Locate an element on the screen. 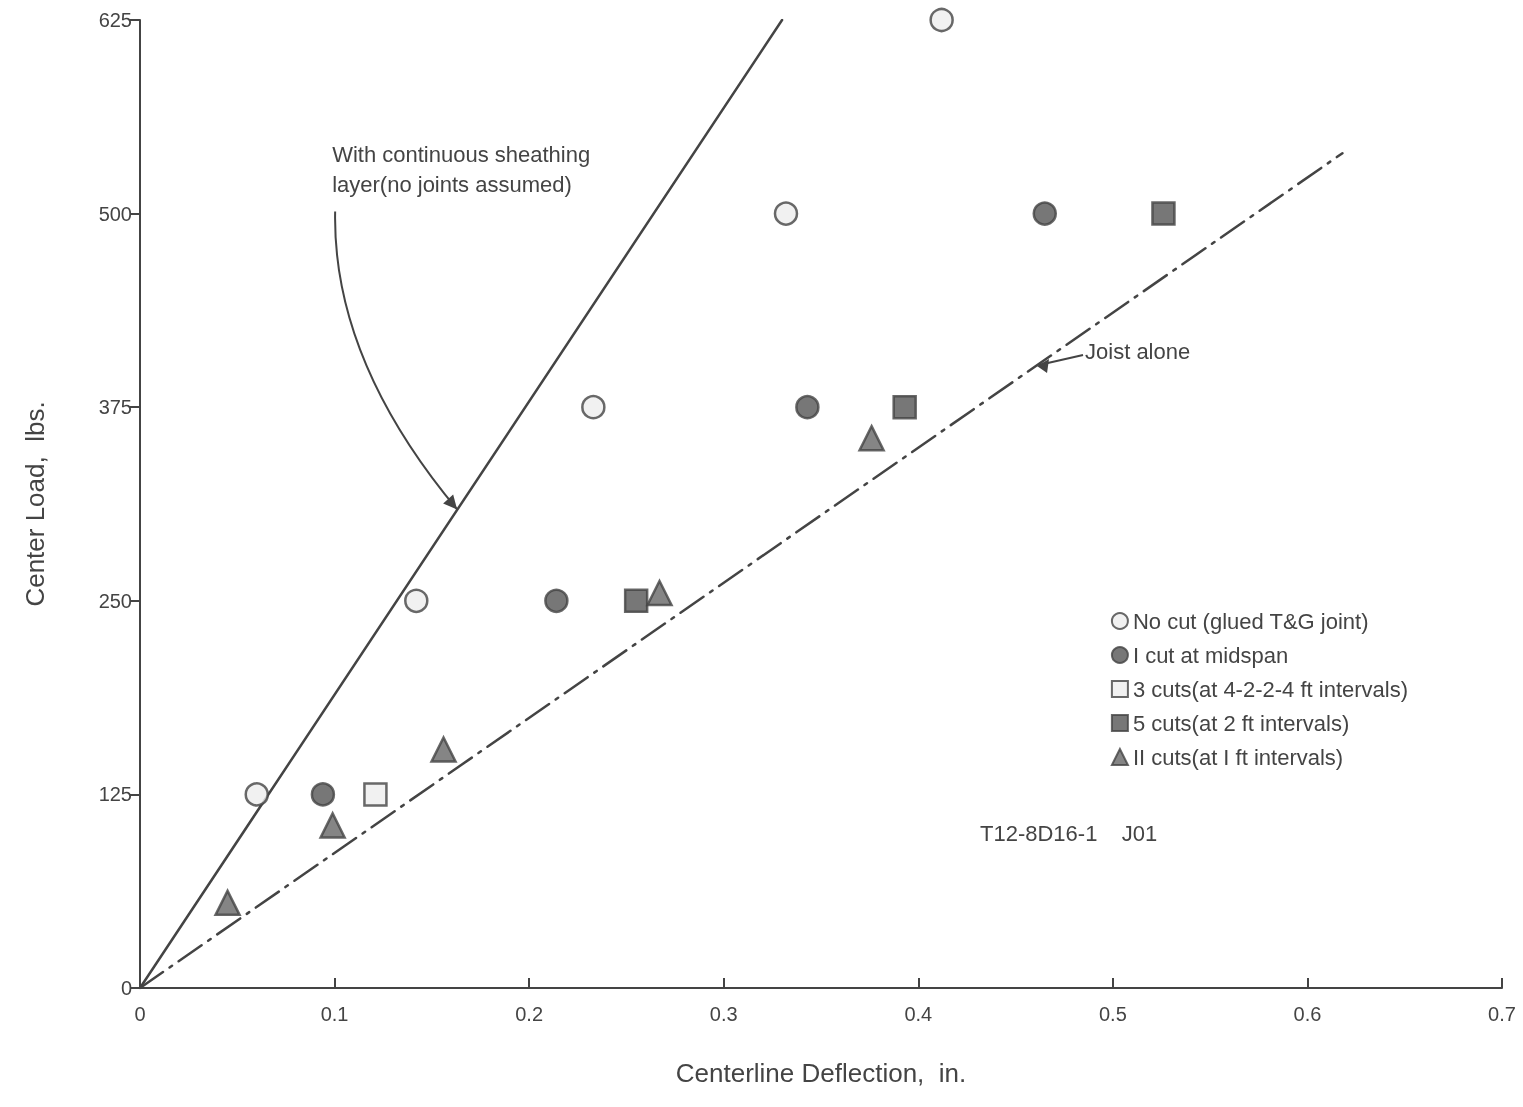  y-tick-label: 625 is located at coordinates (115, 20).